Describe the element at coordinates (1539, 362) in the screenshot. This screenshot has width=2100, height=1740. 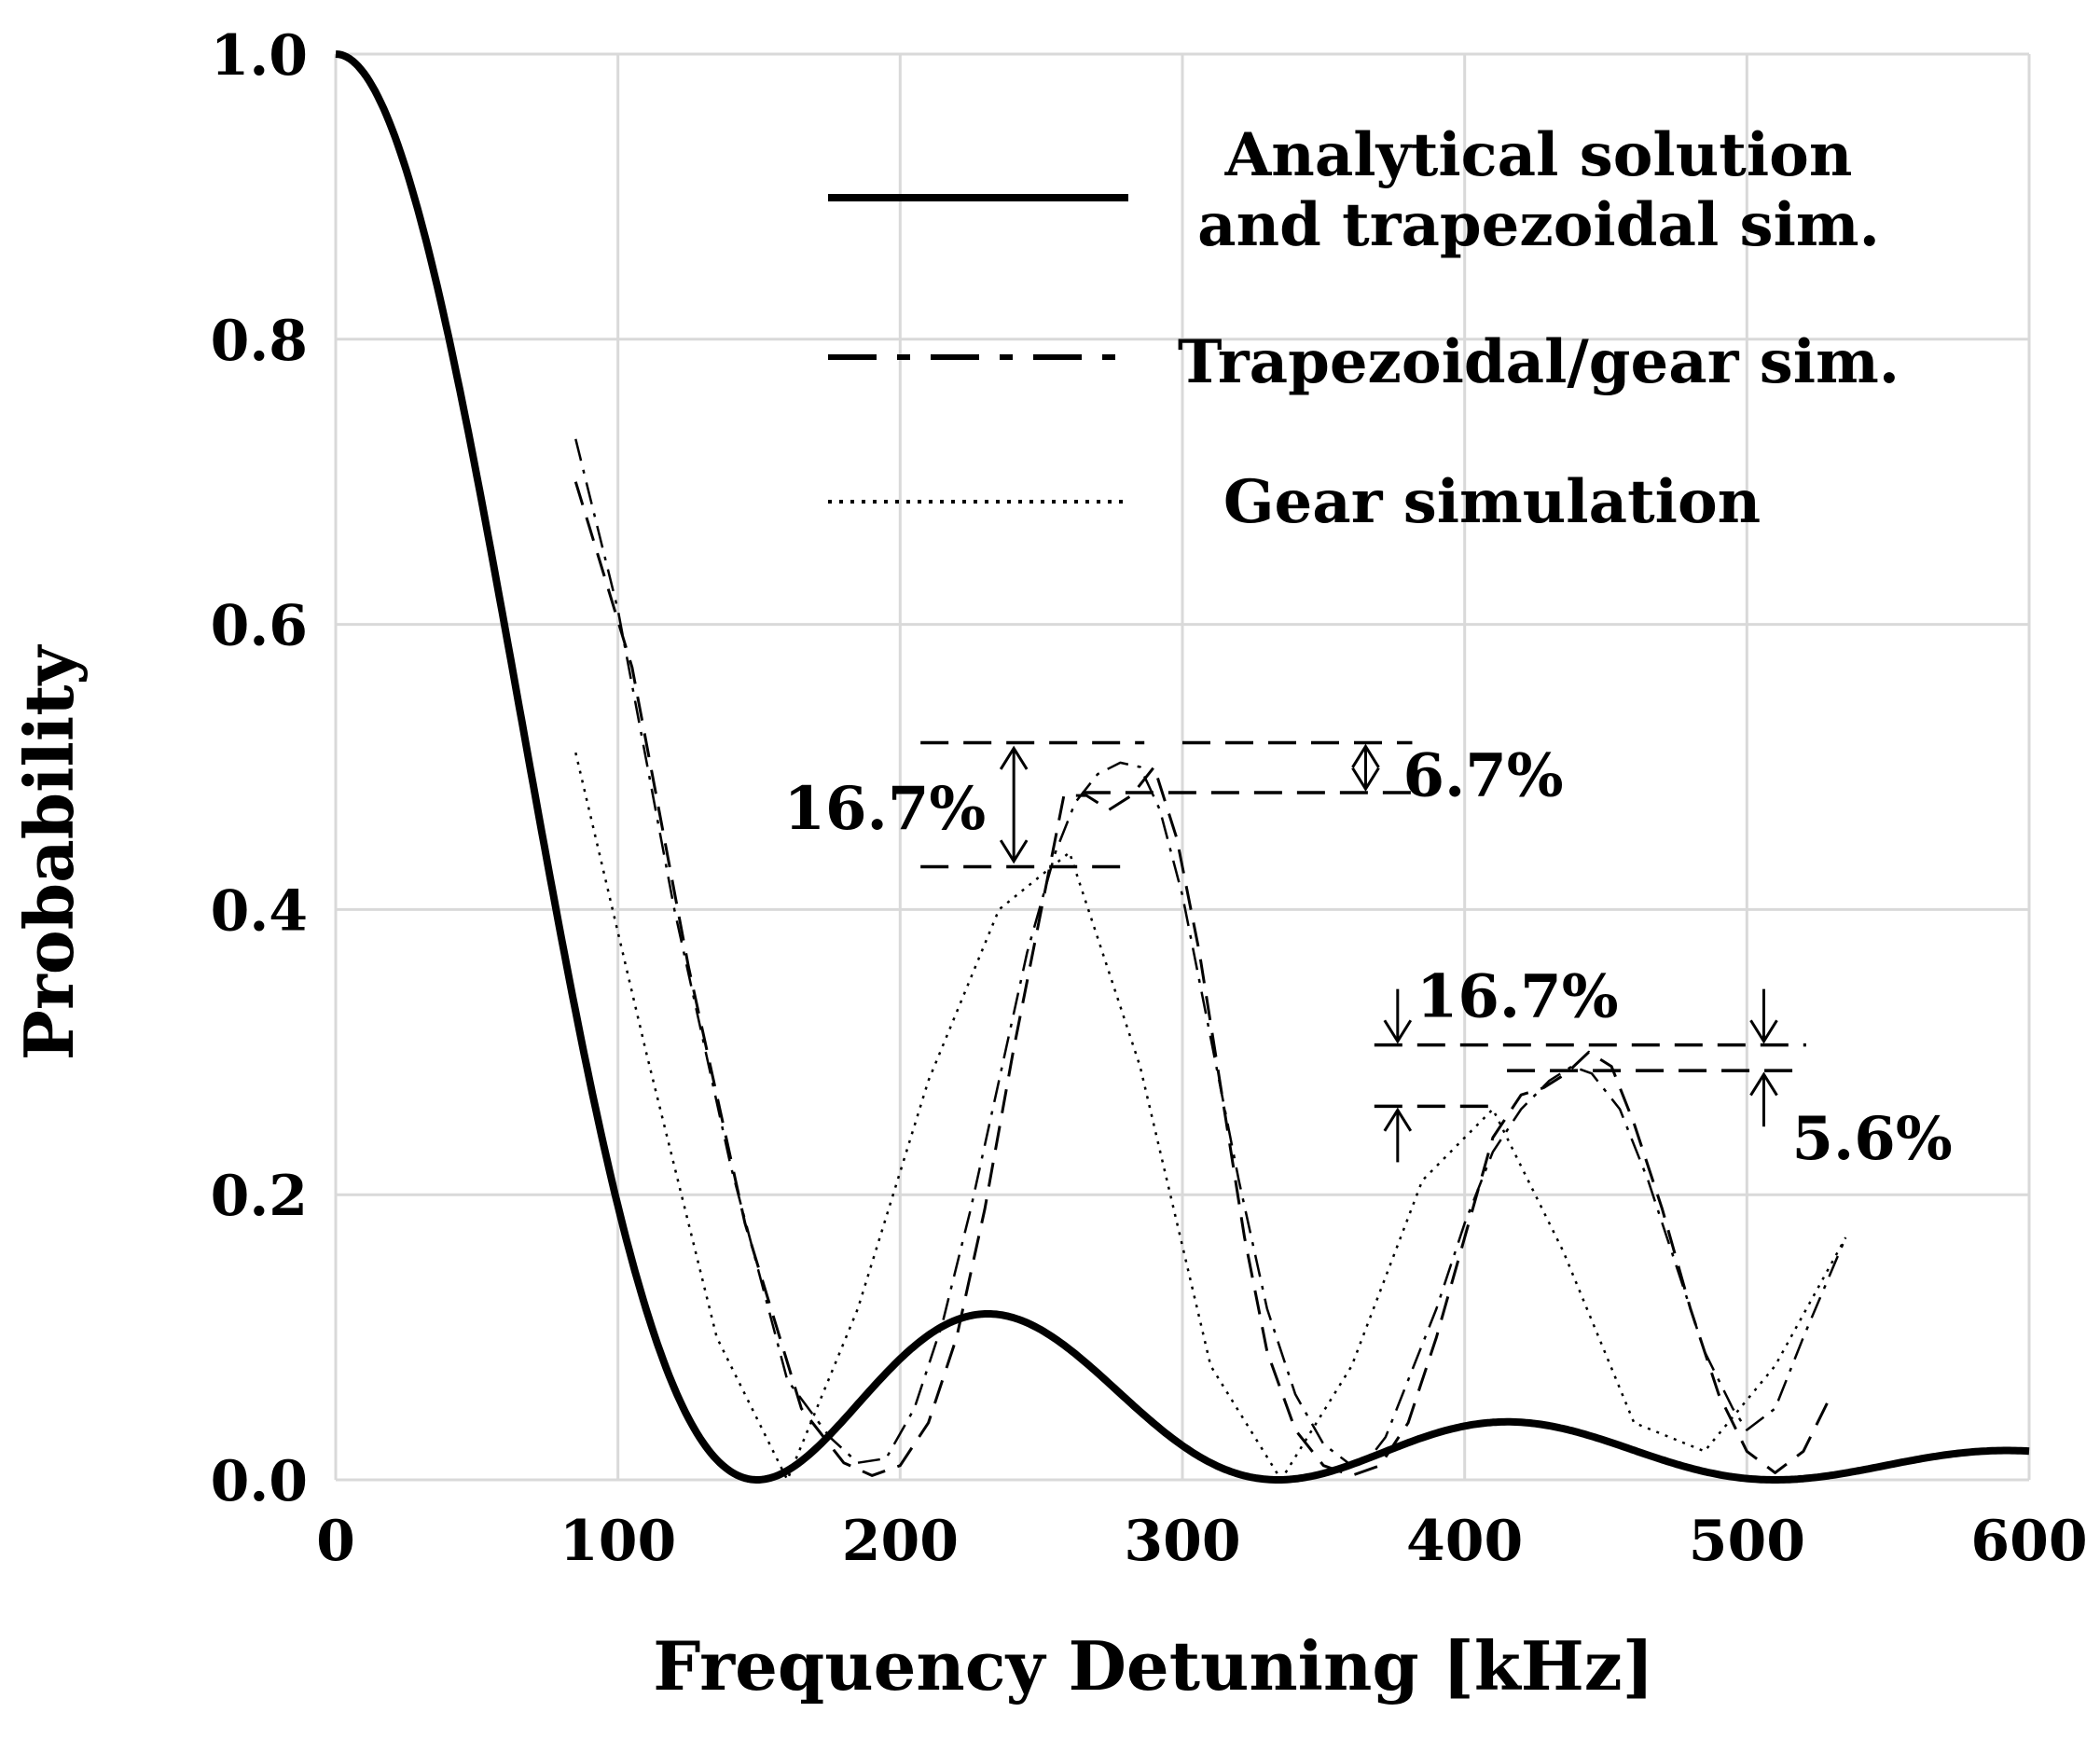
I see `legend-label: Trapezoidal/gear sim.` at that location.